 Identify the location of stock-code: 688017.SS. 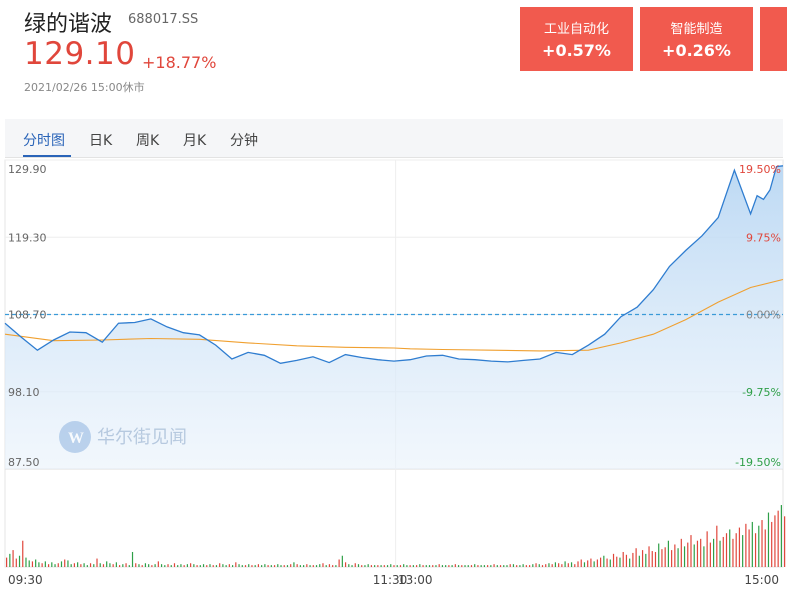
(163, 19).